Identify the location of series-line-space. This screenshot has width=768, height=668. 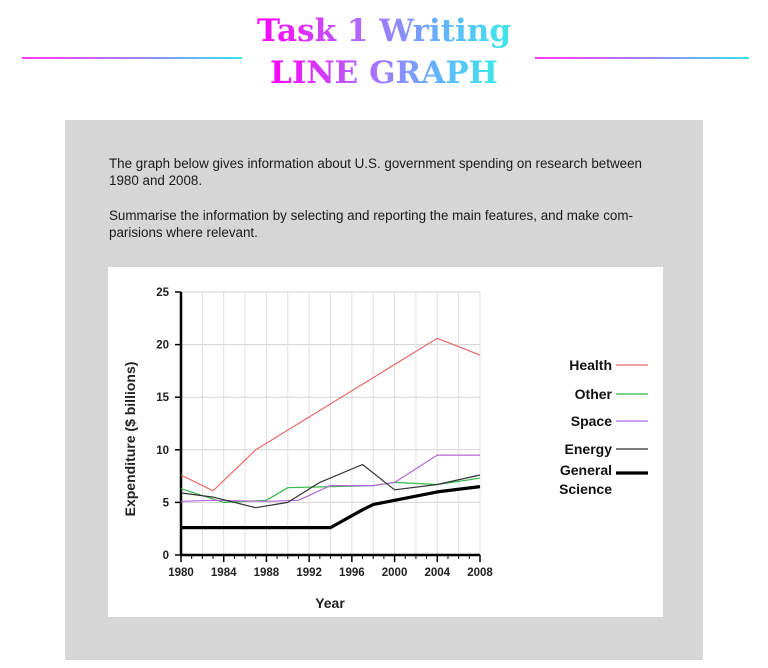
(330, 478).